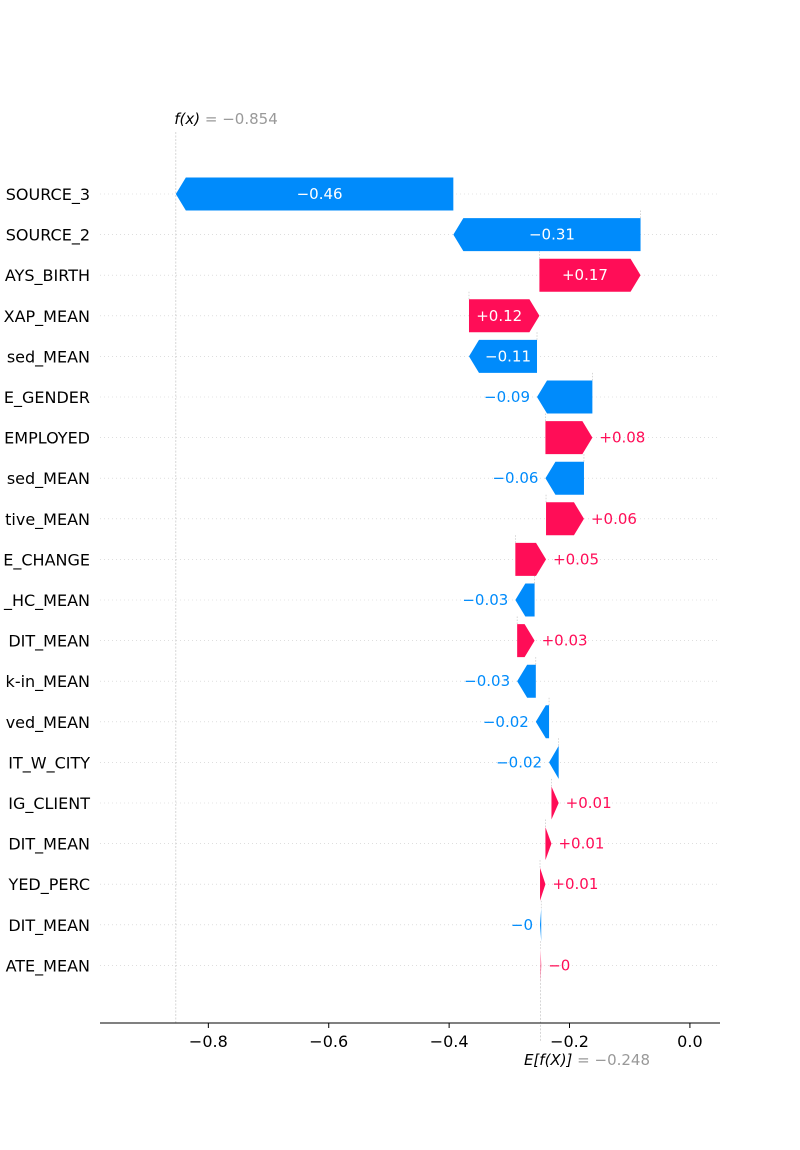 Image resolution: width=800 pixels, height=1150 pixels. I want to click on expected-value-value: = −0.248, so click(611, 1060).